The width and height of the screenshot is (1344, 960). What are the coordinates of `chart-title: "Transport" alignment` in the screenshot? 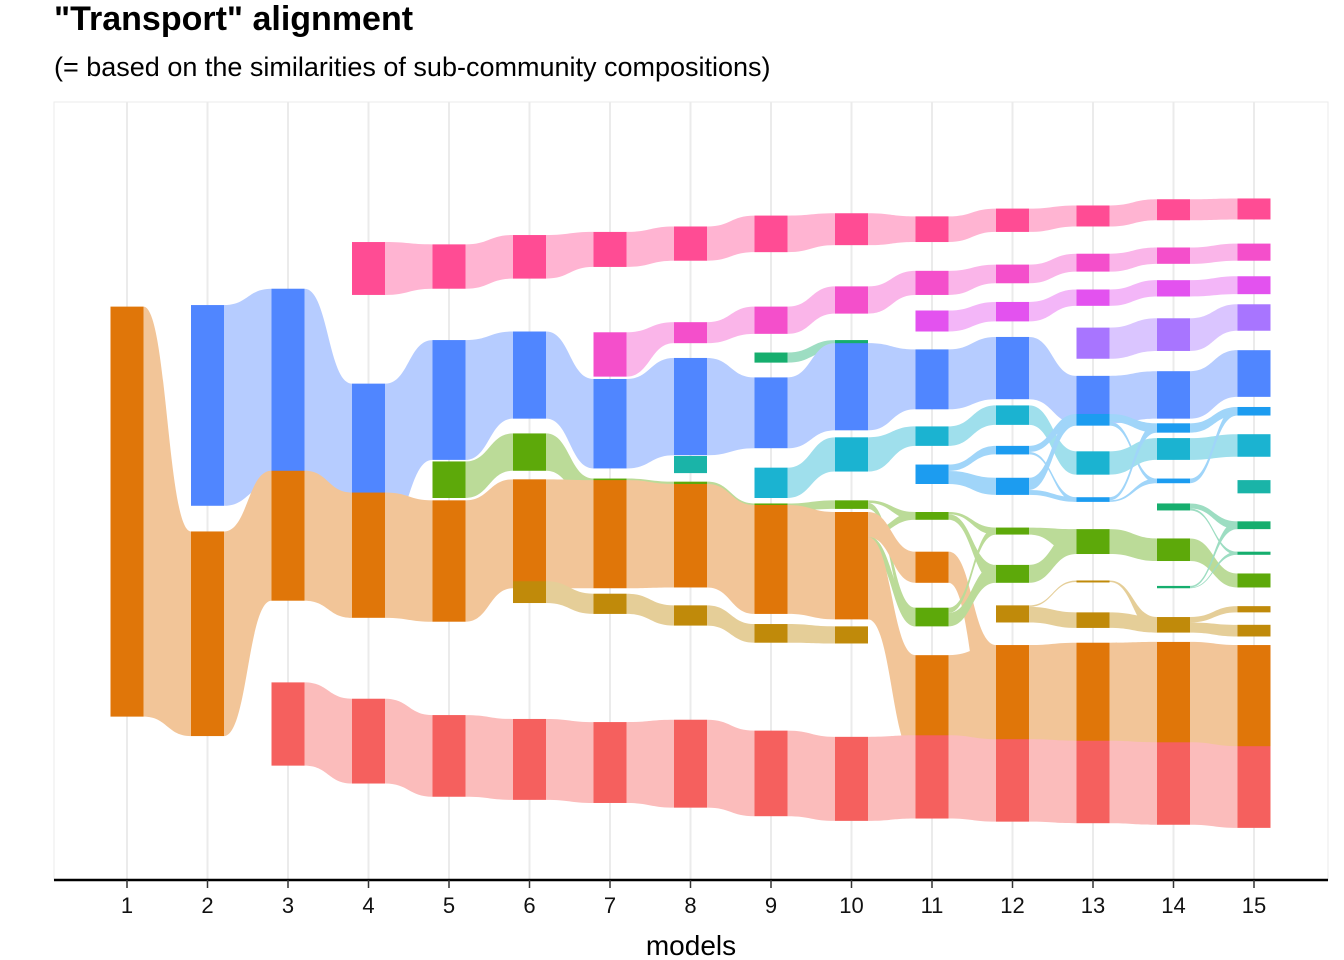 It's located at (234, 19).